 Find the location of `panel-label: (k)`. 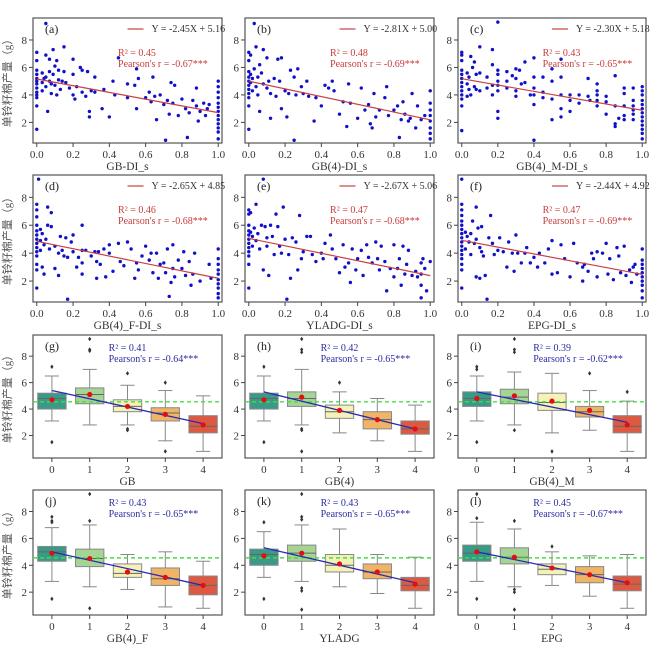

panel-label: (k) is located at coordinates (264, 501).